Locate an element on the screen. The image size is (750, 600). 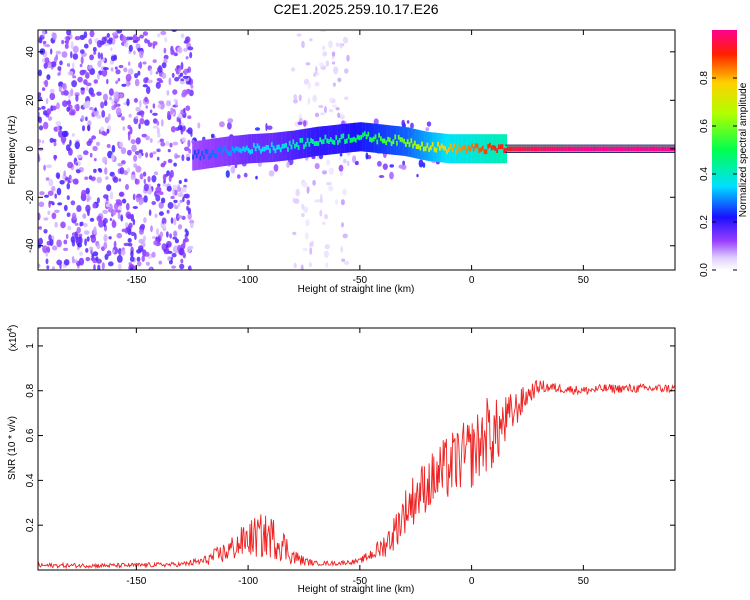
spectrogram-y-tick-label: -20 is located at coordinates (30, 197).